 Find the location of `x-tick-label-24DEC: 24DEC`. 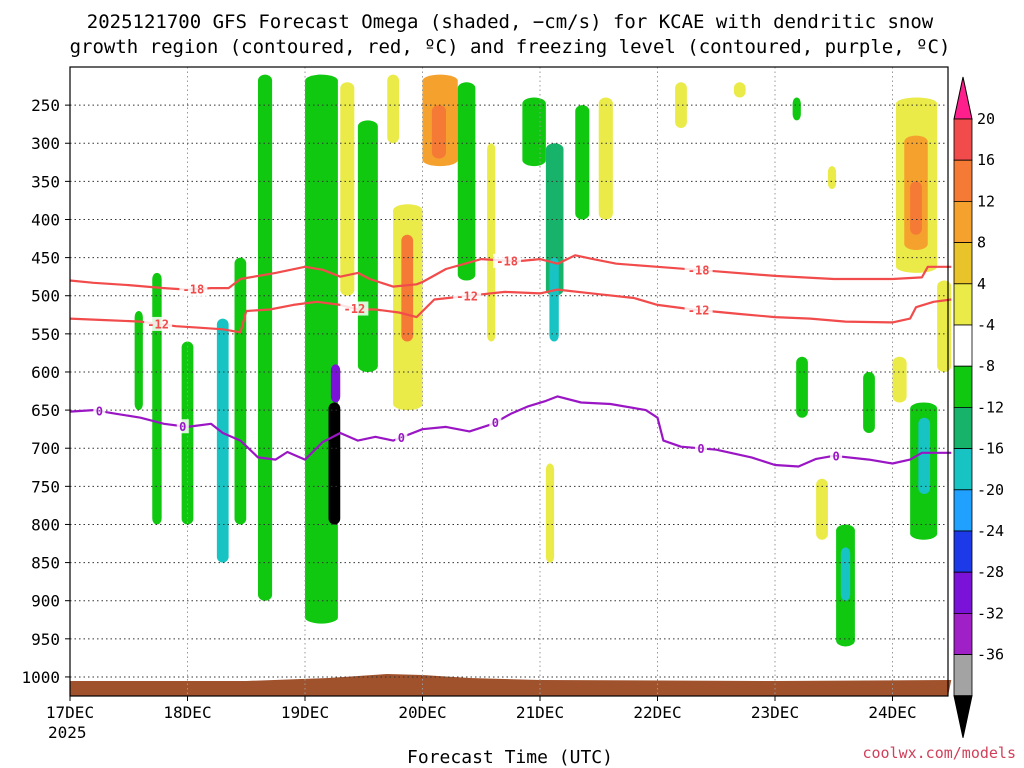

x-tick-label-24DEC: 24DEC is located at coordinates (892, 712).